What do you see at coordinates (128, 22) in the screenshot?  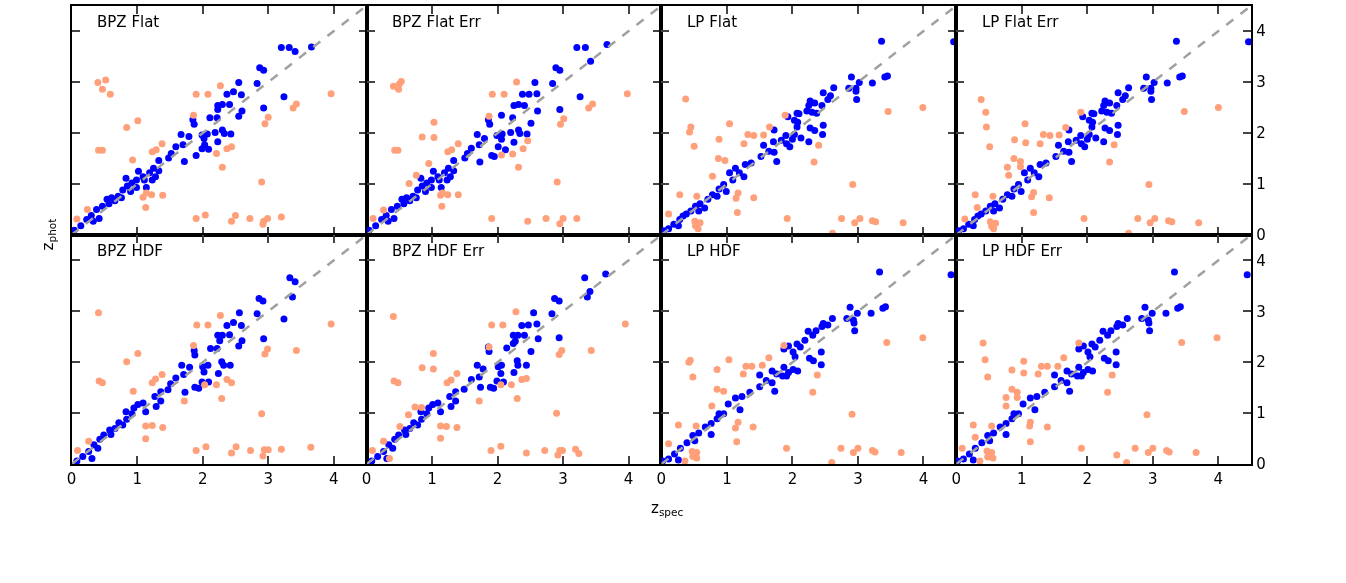 I see `text: BPZ Flat` at bounding box center [128, 22].